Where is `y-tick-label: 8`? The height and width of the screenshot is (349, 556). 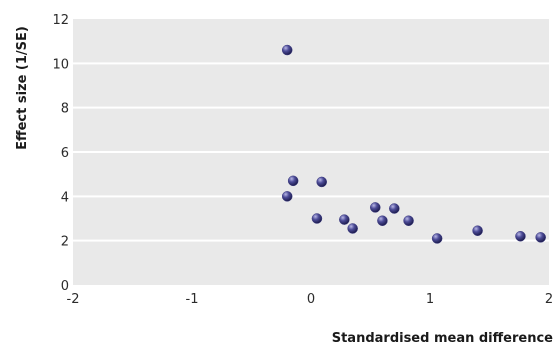 y-tick-label: 8 is located at coordinates (65, 109).